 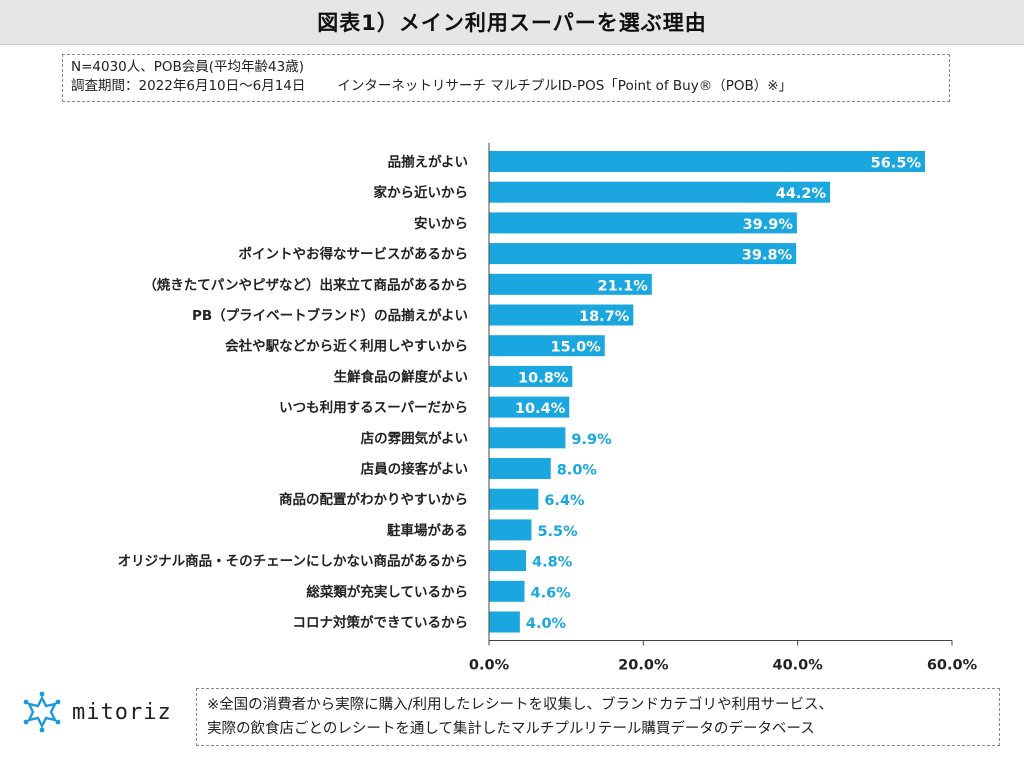 What do you see at coordinates (550, 593) in the screenshot?
I see `value-label: 4.6%` at bounding box center [550, 593].